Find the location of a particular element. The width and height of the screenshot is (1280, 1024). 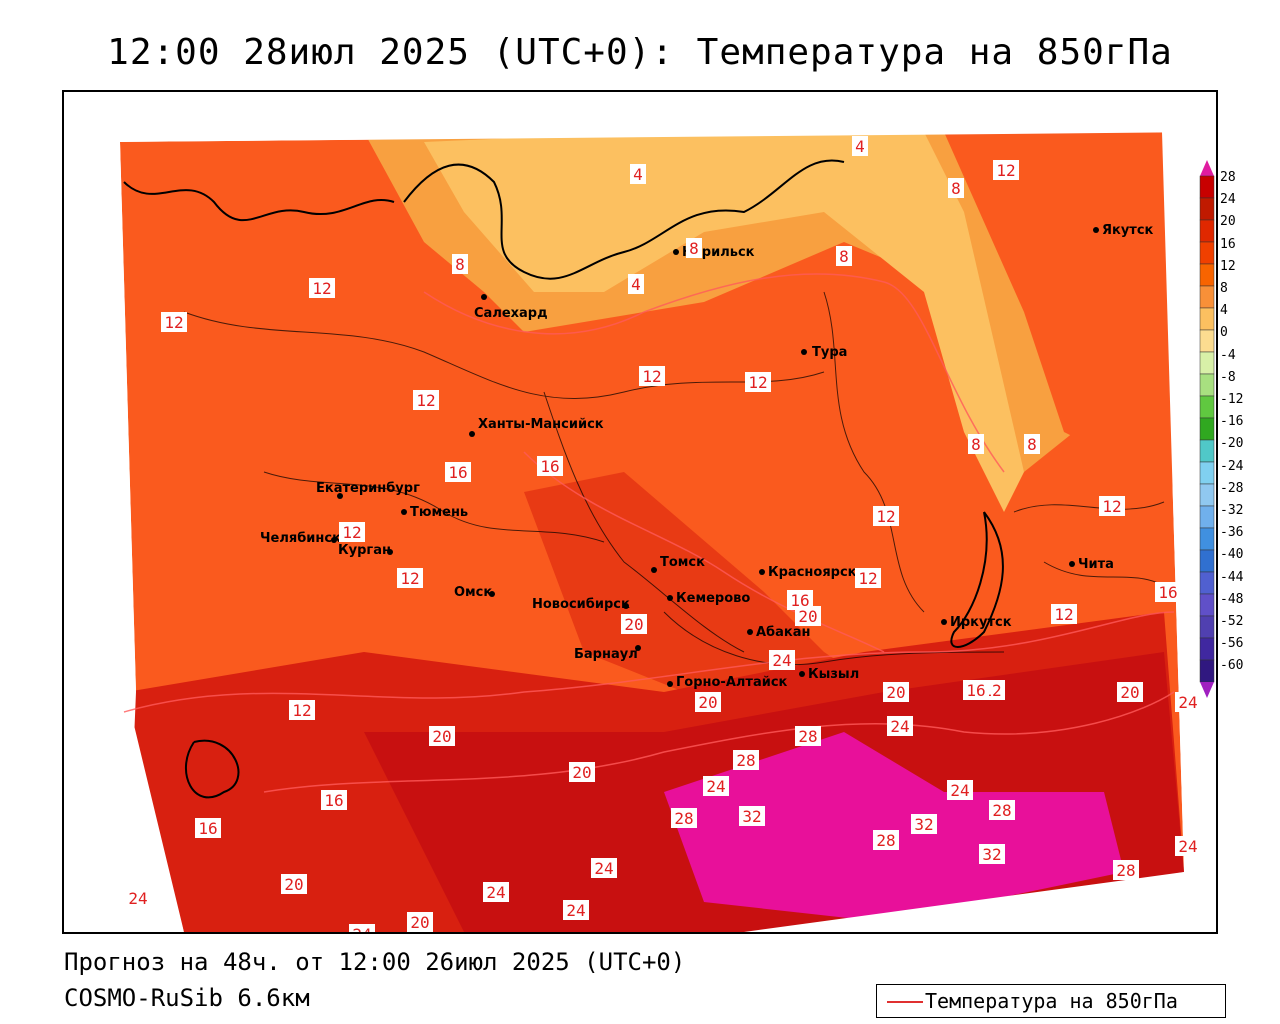

city-label: Челябинск is located at coordinates (300, 538).